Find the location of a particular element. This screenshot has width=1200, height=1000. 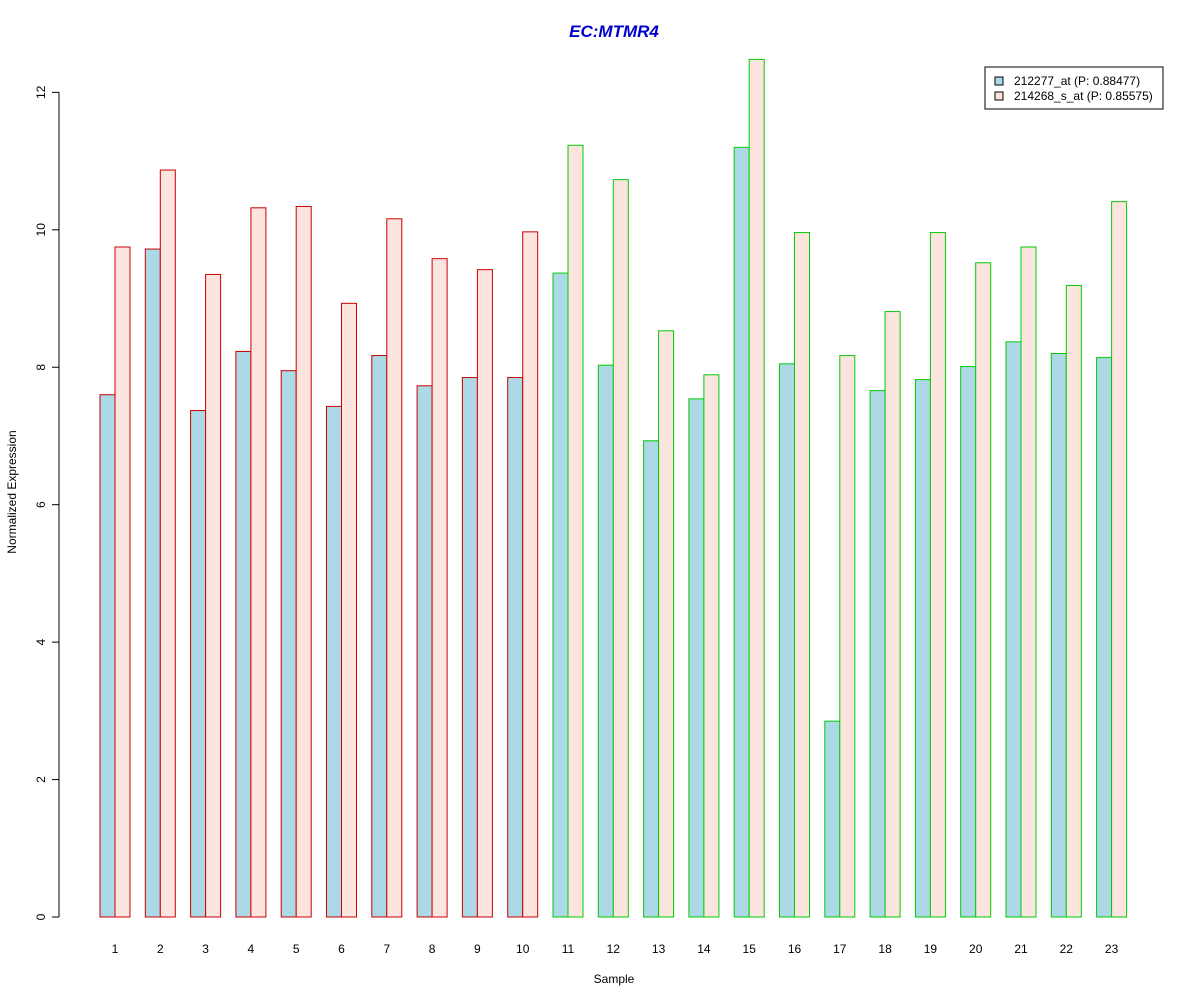

x-tick-label: 15 is located at coordinates (750, 949).